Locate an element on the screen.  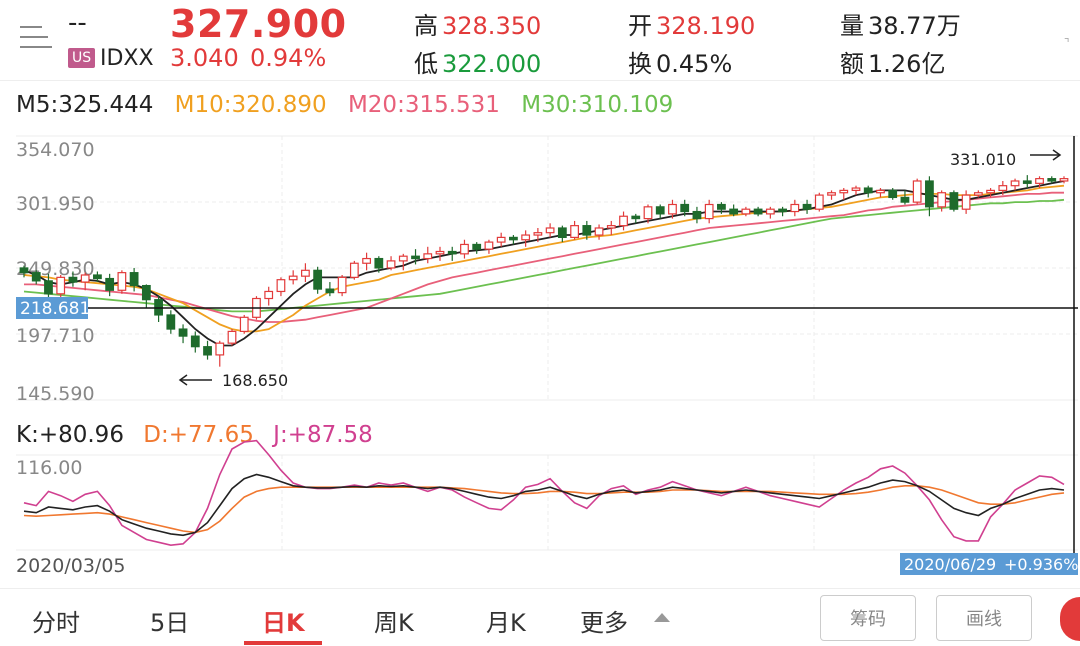
low-label: 低 is located at coordinates (426, 64).